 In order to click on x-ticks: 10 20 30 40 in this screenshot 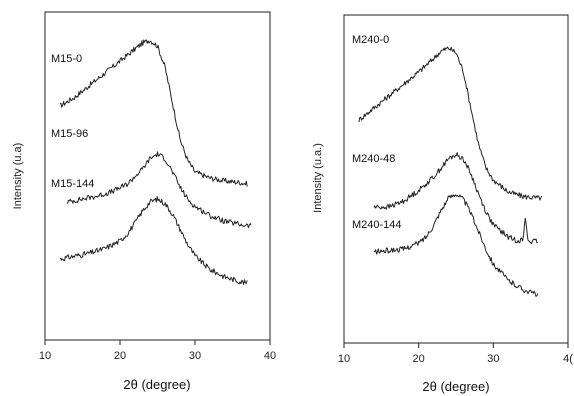, I will do `click(157, 351)`.